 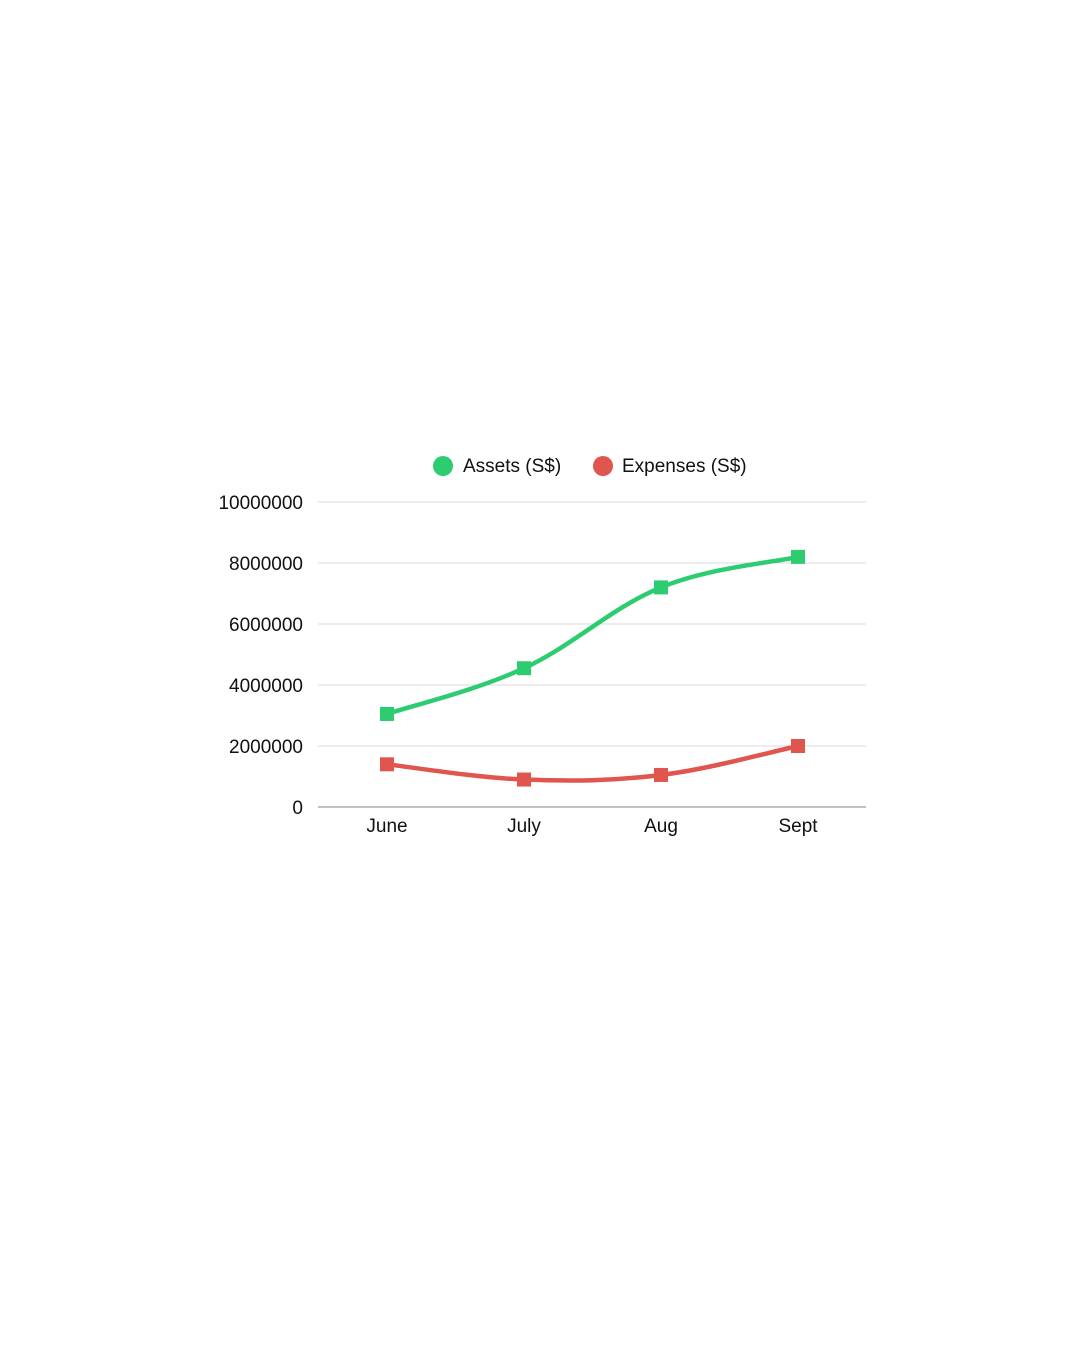 I want to click on series-line-expenses, so click(x=592, y=763).